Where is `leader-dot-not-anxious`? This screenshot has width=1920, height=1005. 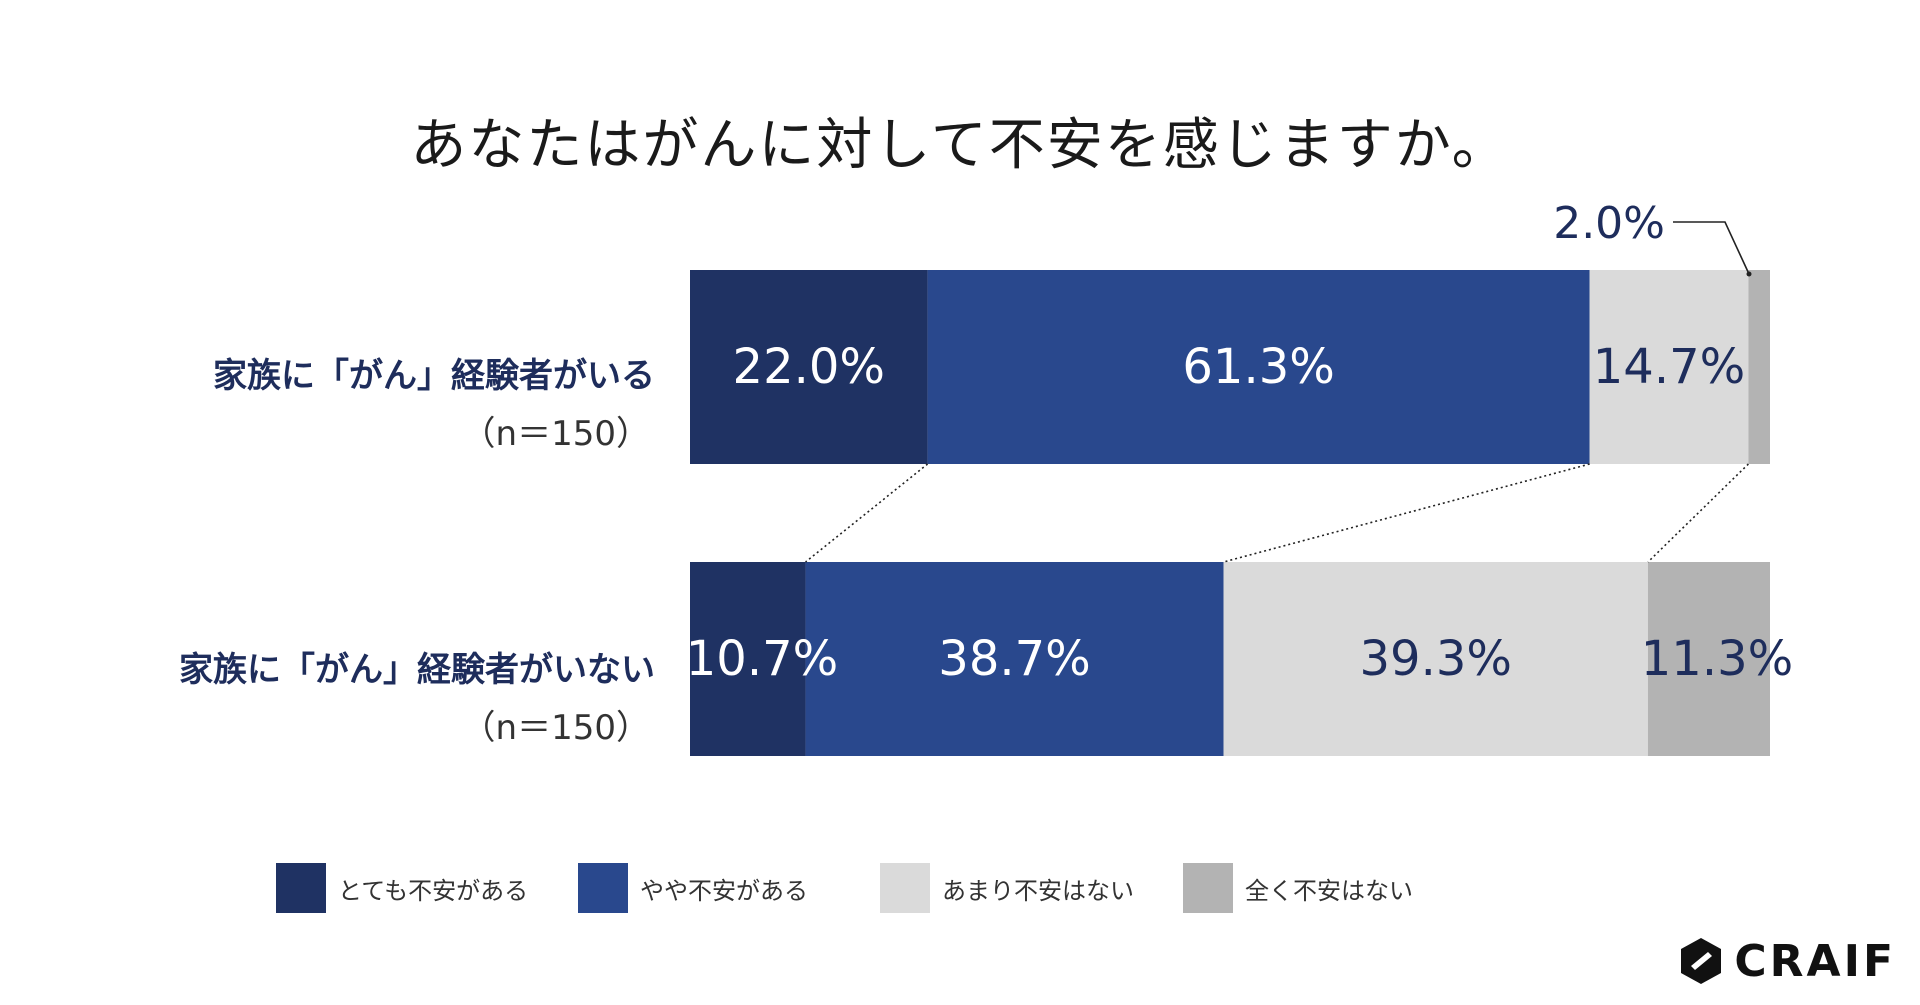
leader-dot-not-anxious is located at coordinates (1749, 274).